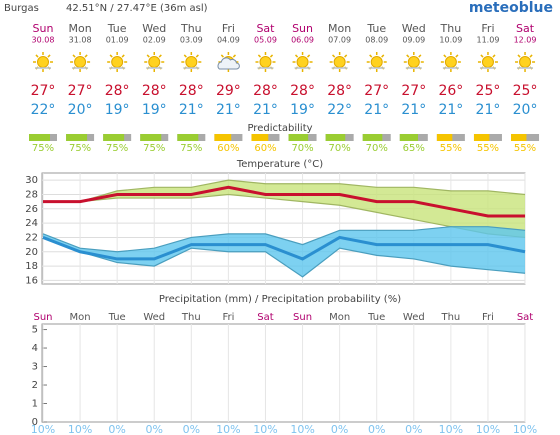  I want to click on day-date: 04.09, so click(228, 40).